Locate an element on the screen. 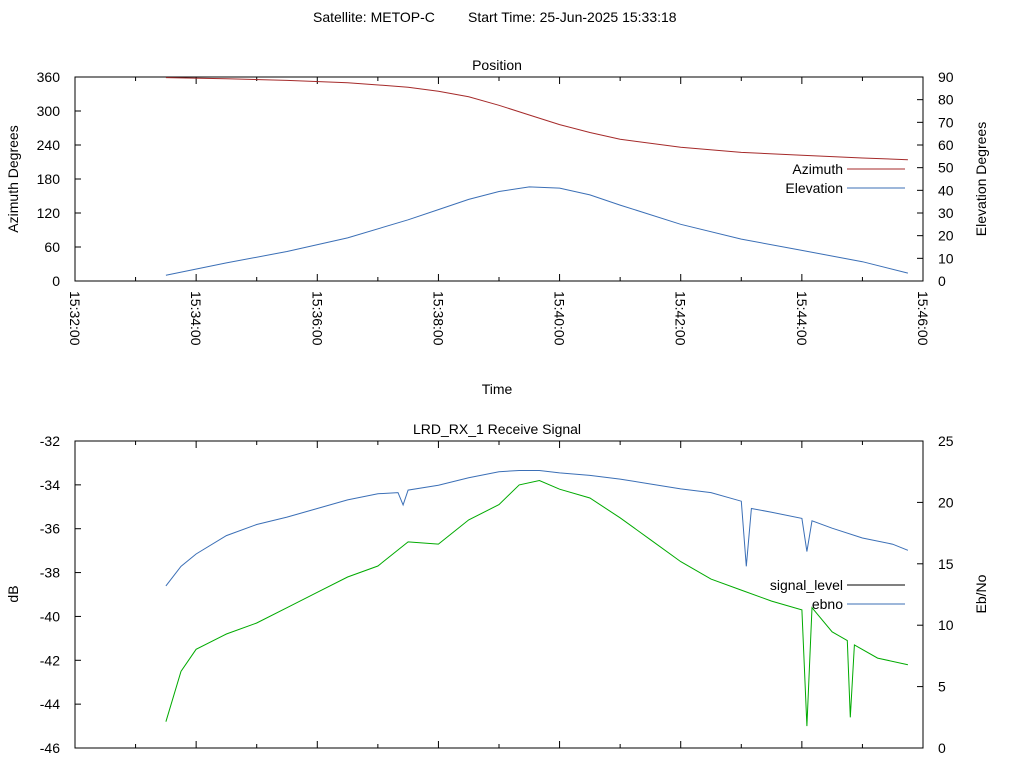  db-axis-label: dB is located at coordinates (13, 593).